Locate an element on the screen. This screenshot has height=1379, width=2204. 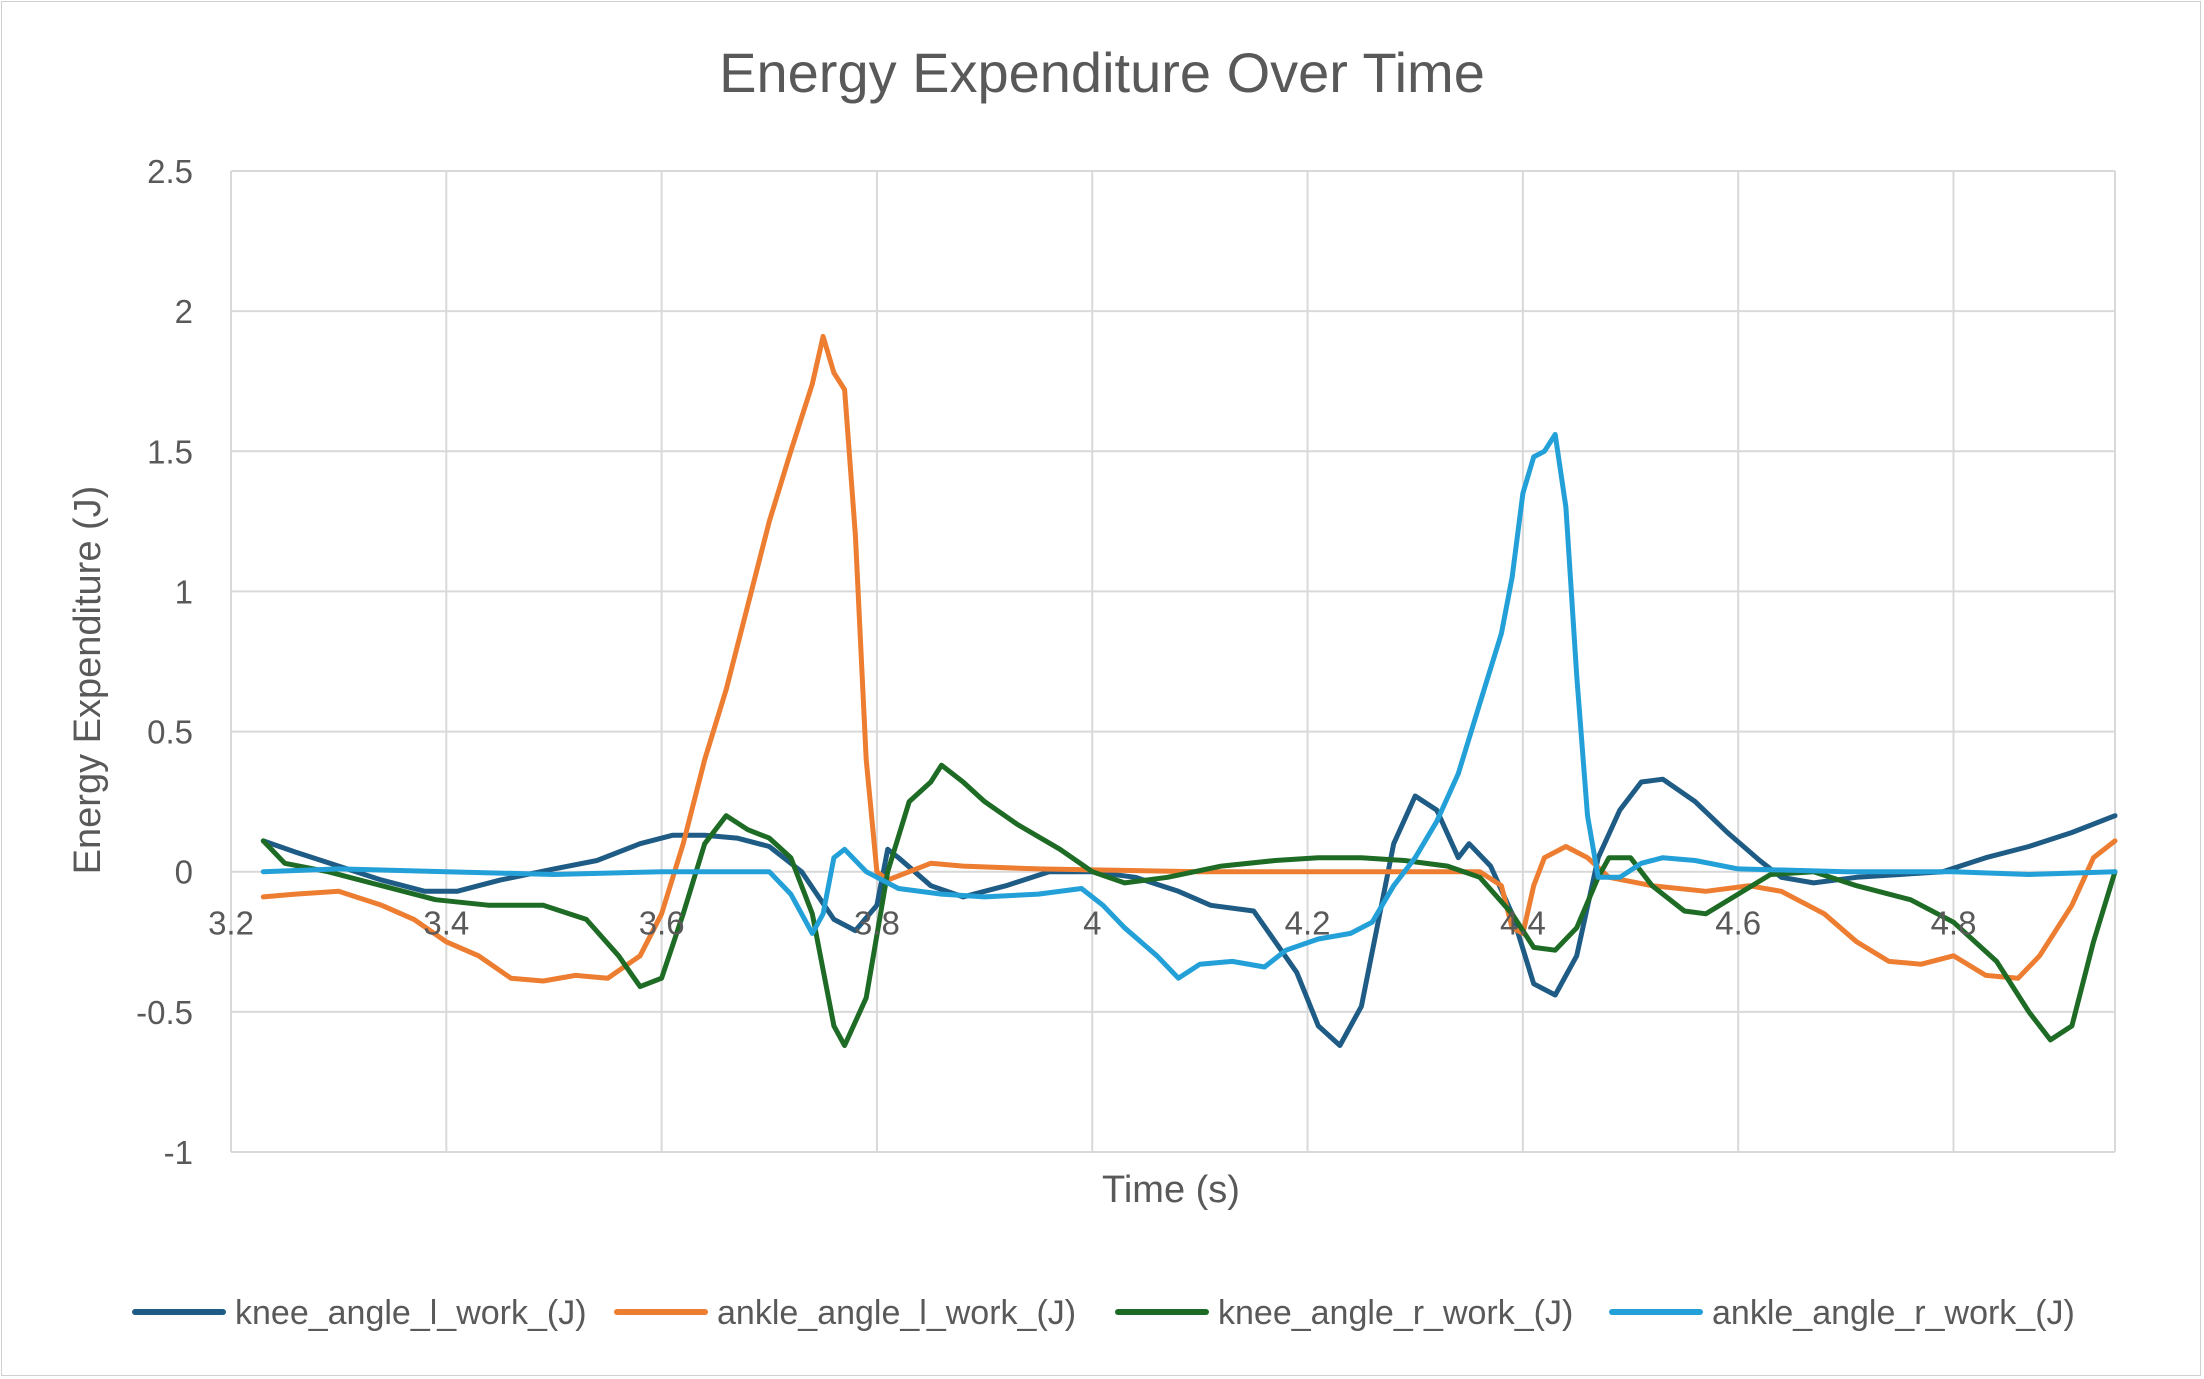
x-axis-label: Time (s) is located at coordinates (1171, 1190).